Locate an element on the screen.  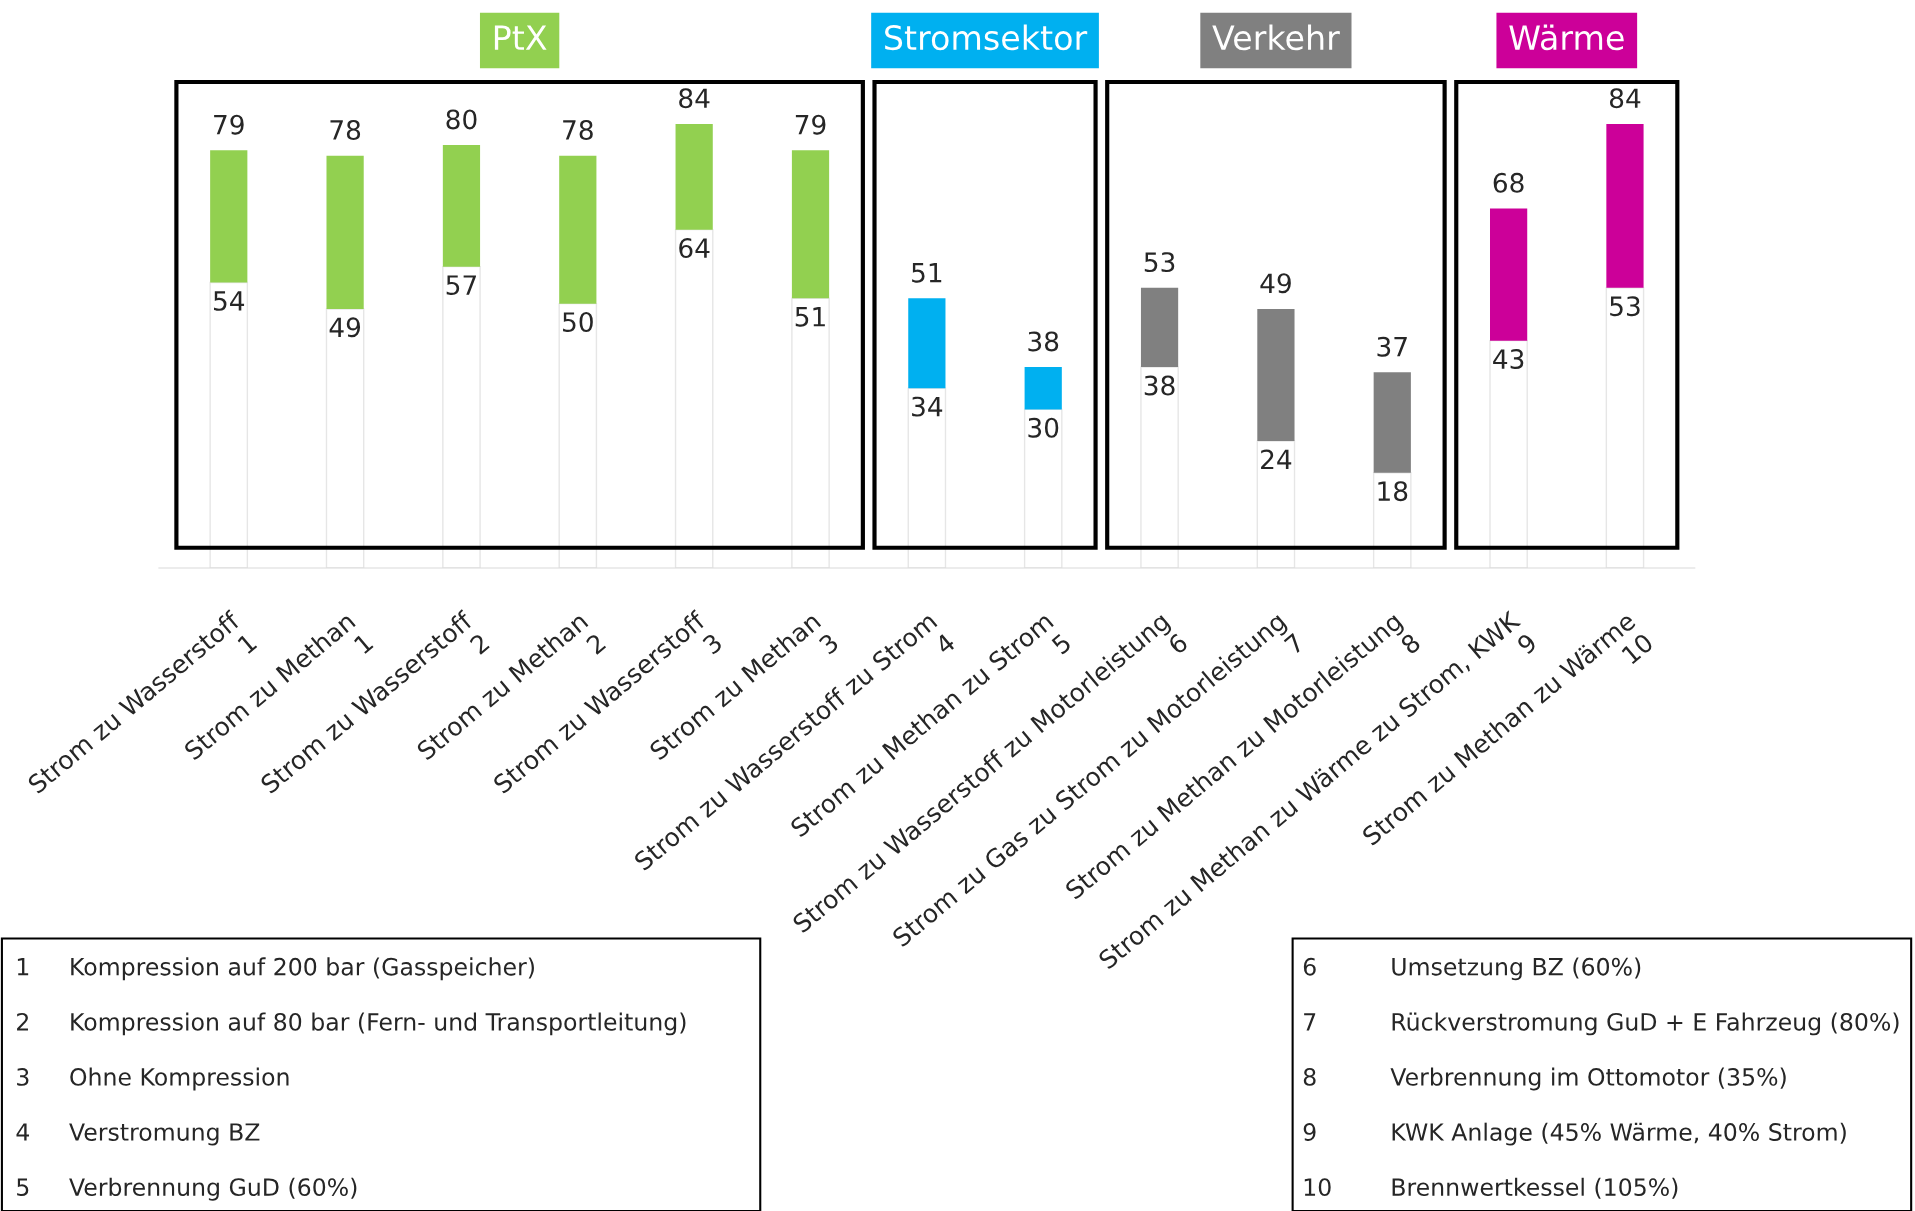
total-label: 51 is located at coordinates (927, 273).